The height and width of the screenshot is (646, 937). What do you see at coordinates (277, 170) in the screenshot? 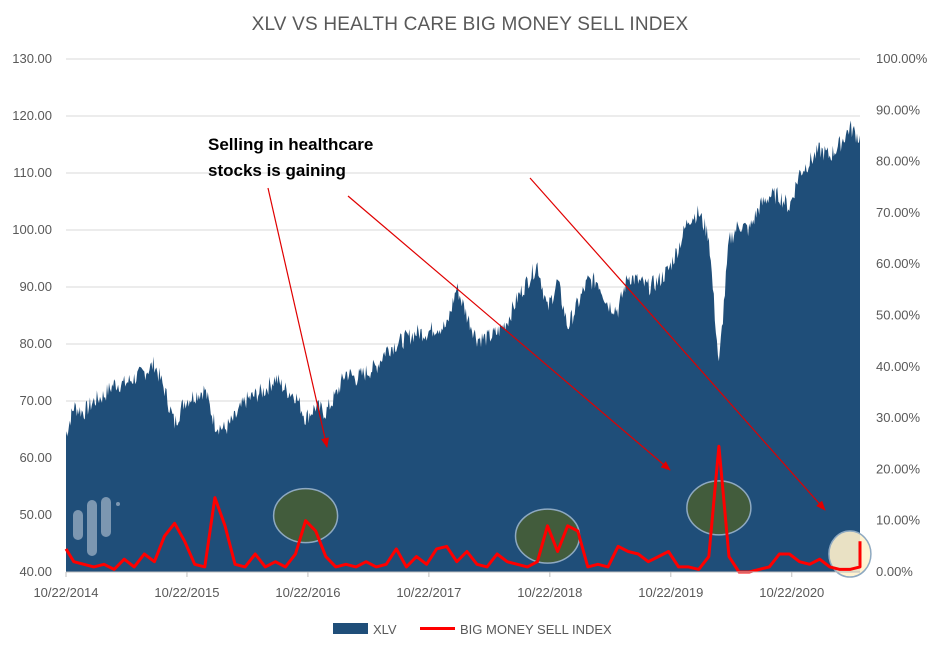
I see `annotation-line-2: stocks is gaining` at bounding box center [277, 170].